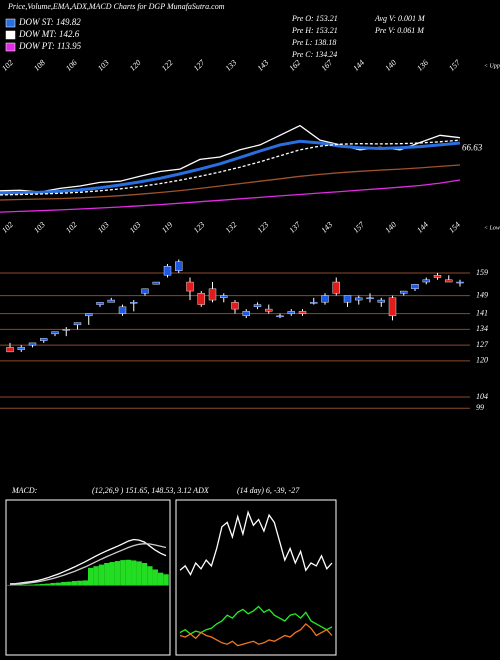  I want to click on y-tick-label: 134, so click(482, 328).